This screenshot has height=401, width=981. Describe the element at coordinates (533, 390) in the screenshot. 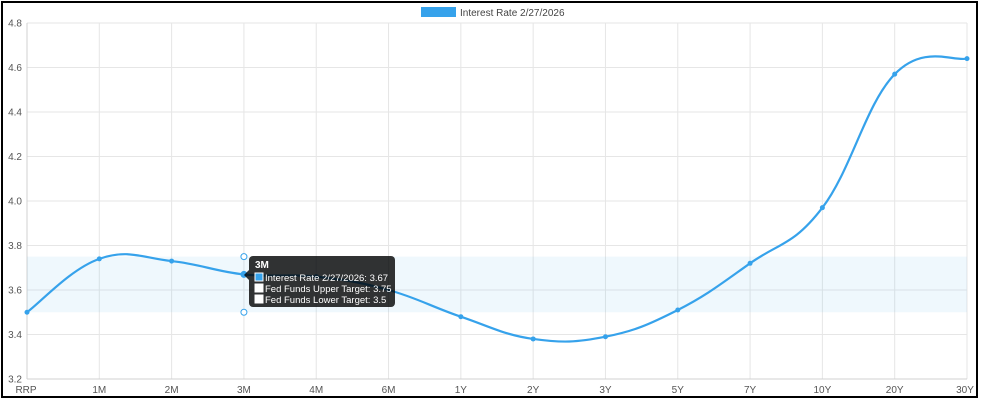

I see `x-tick-label: 2Y` at that location.